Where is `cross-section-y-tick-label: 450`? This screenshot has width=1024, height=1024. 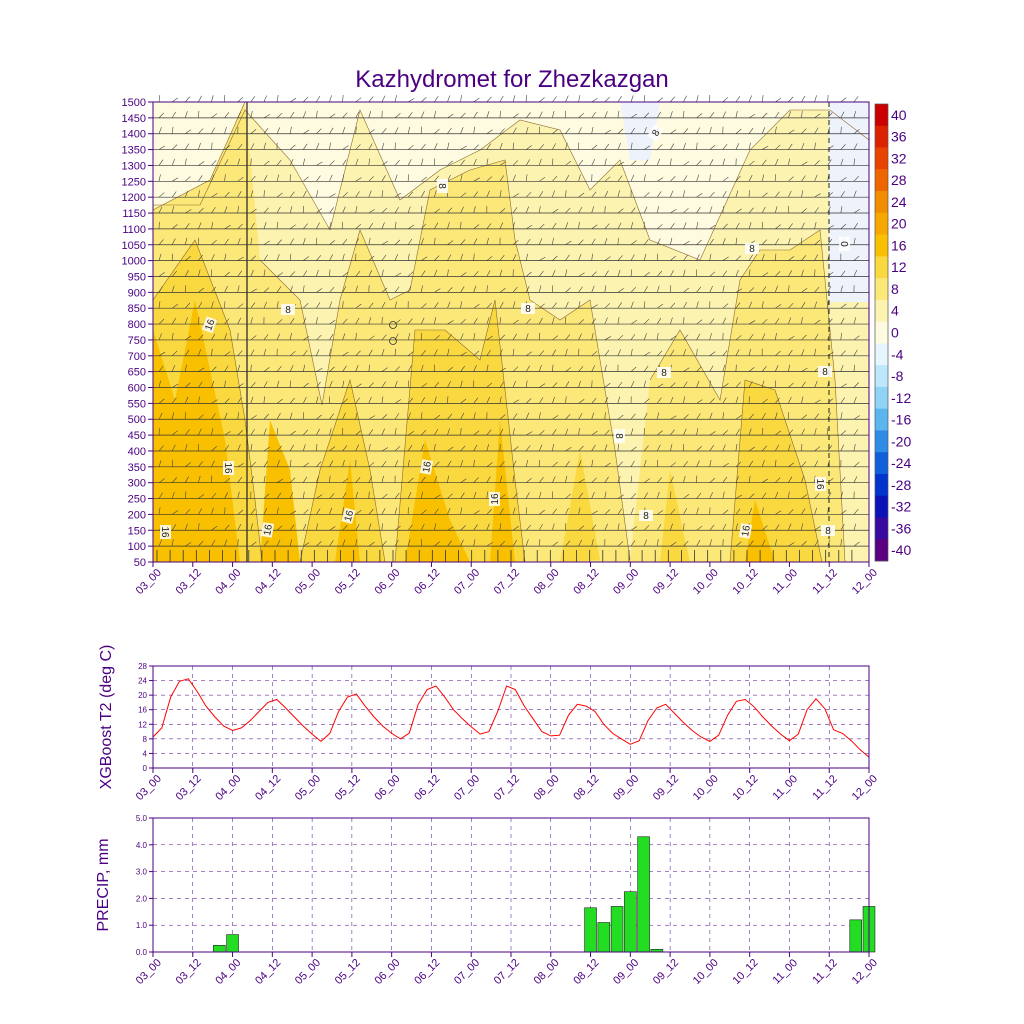 cross-section-y-tick-label: 450 is located at coordinates (137, 436).